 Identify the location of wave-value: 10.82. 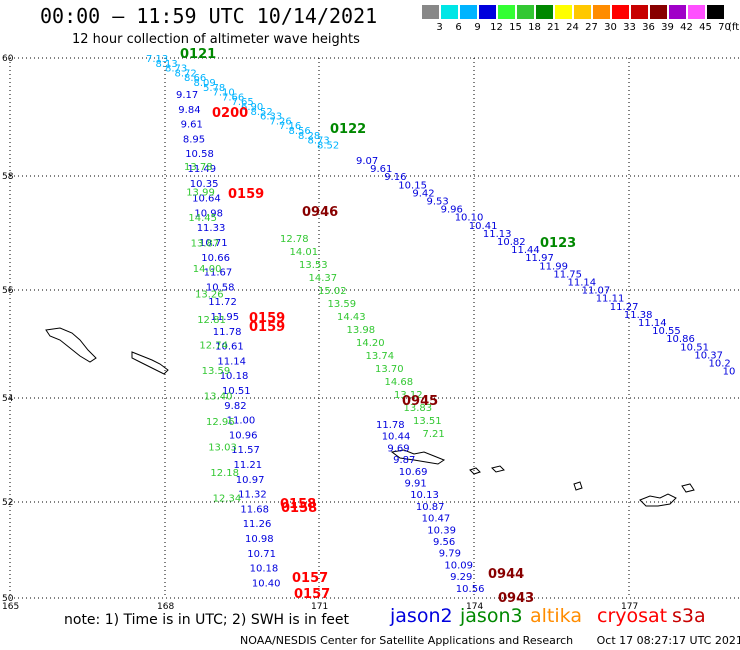
(511, 242).